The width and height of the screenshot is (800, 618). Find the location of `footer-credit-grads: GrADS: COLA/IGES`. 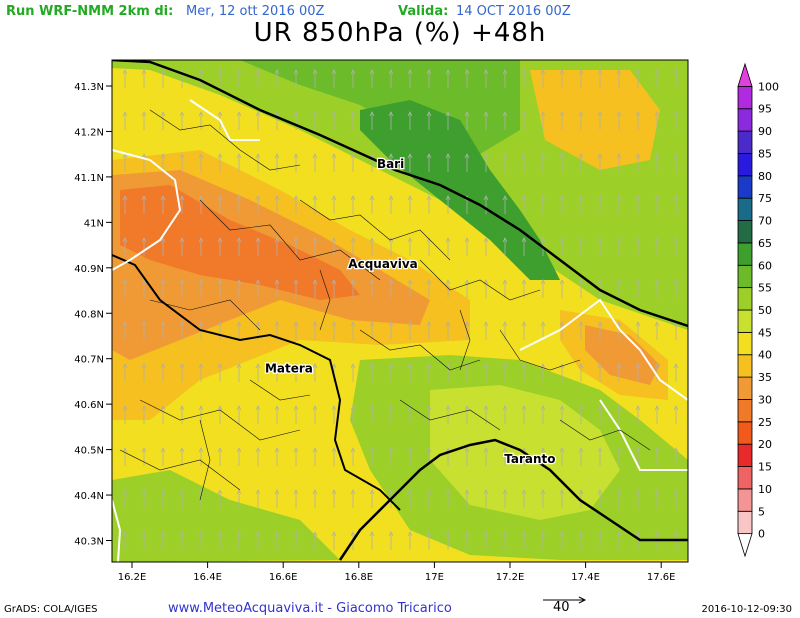

footer-credit-grads: GrADS: COLA/IGES is located at coordinates (51, 609).